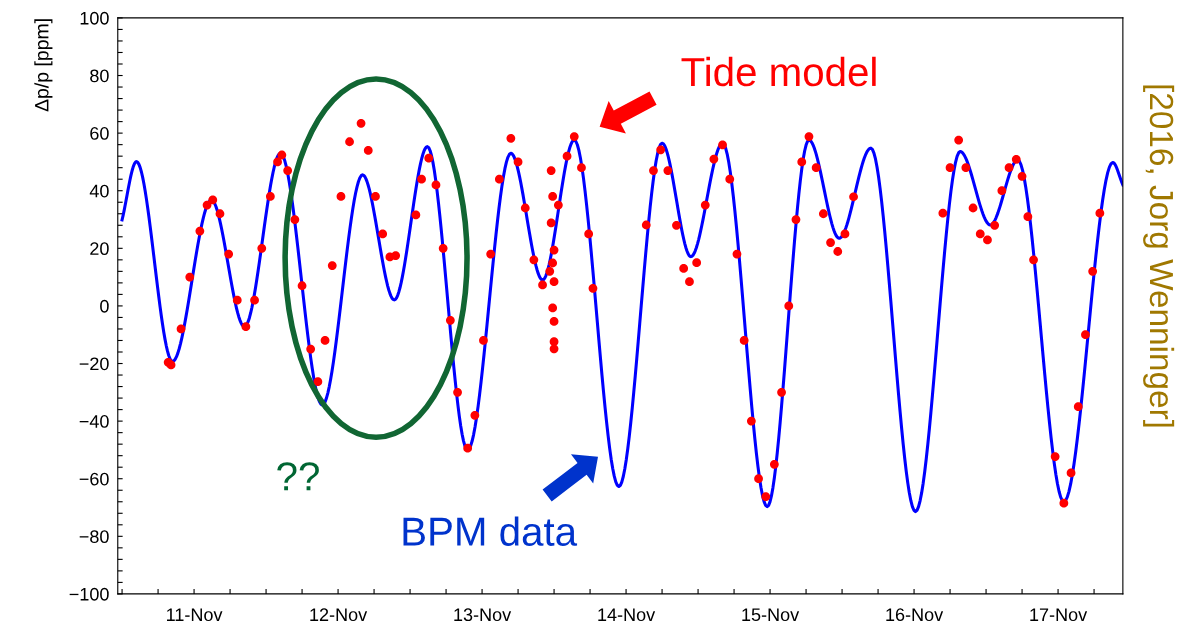 The width and height of the screenshot is (1192, 640). Describe the element at coordinates (43, 65) in the screenshot. I see `y-axis-title: Δp/p [ppm]` at that location.